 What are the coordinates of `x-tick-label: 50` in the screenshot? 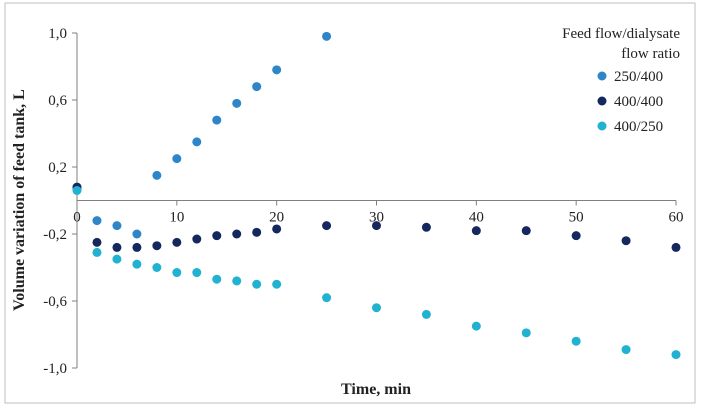 It's located at (576, 218).